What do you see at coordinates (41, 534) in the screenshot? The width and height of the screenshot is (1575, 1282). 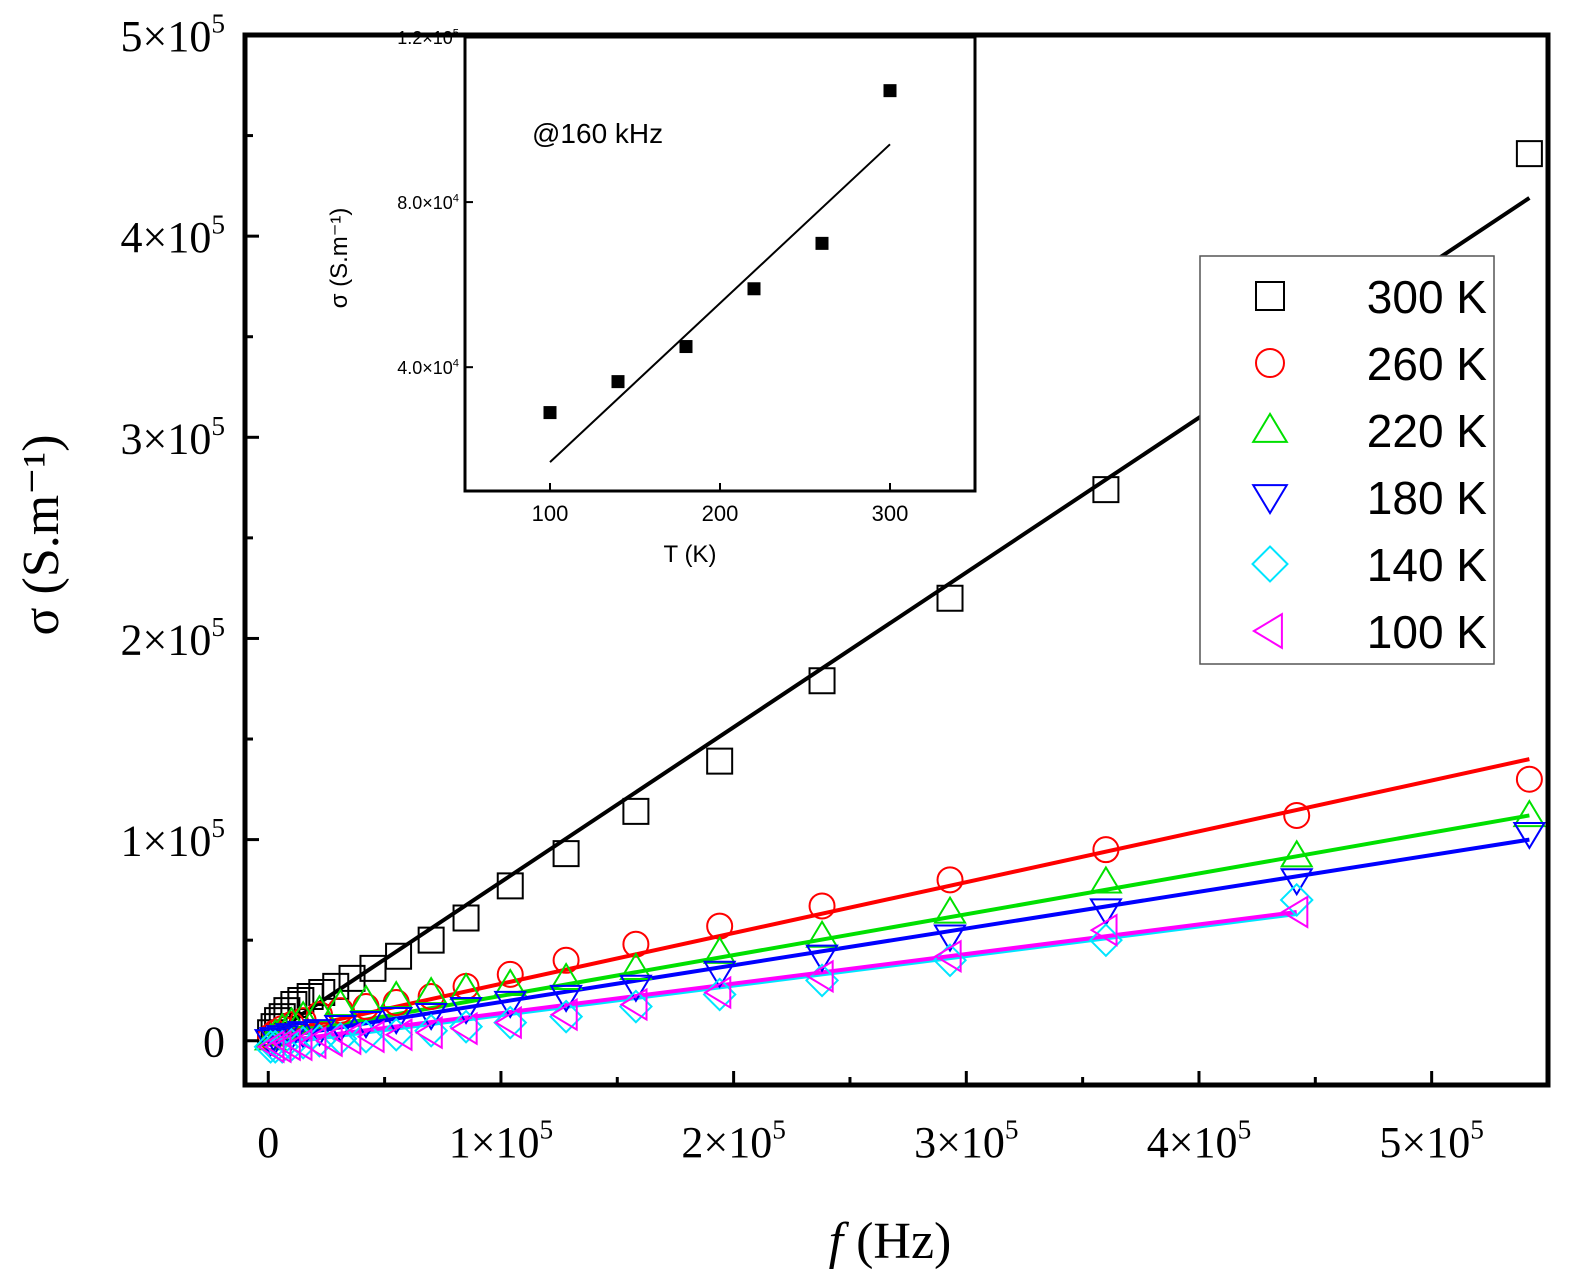 I see `y-axis-title: σ (S.m⁻¹)` at bounding box center [41, 534].